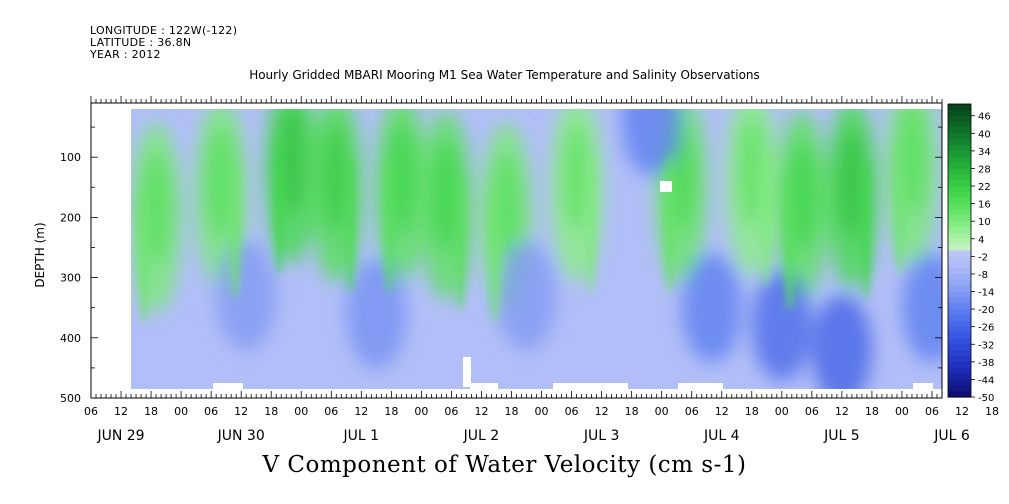 The image size is (1009, 504). Describe the element at coordinates (986, 345) in the screenshot. I see `colorbar-label: -32` at that location.